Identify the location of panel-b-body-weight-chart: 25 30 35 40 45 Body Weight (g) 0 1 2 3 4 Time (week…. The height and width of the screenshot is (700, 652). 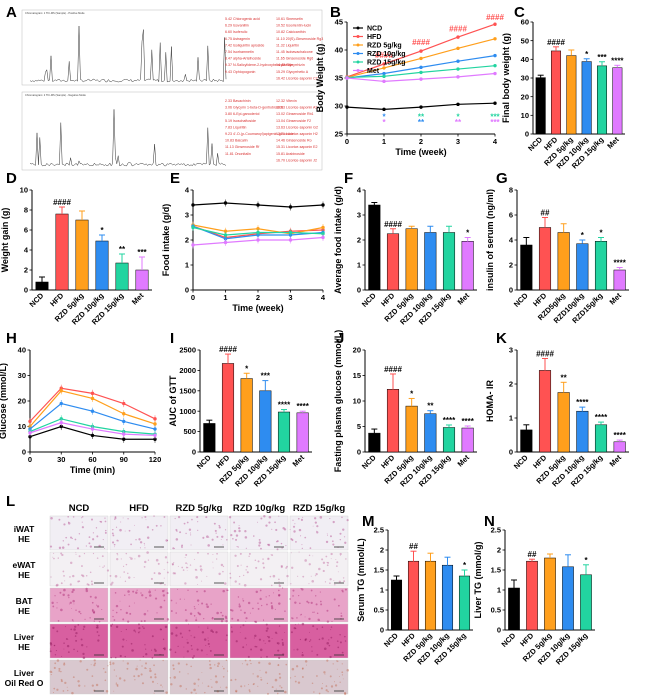
(409, 85).